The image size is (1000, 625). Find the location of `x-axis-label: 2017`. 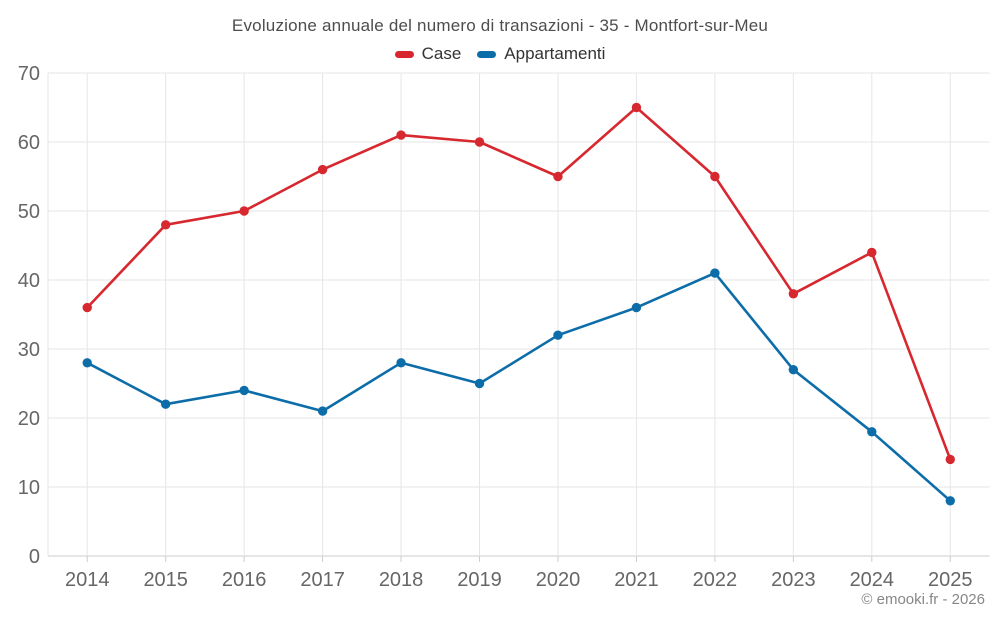

x-axis-label: 2017 is located at coordinates (322, 580).